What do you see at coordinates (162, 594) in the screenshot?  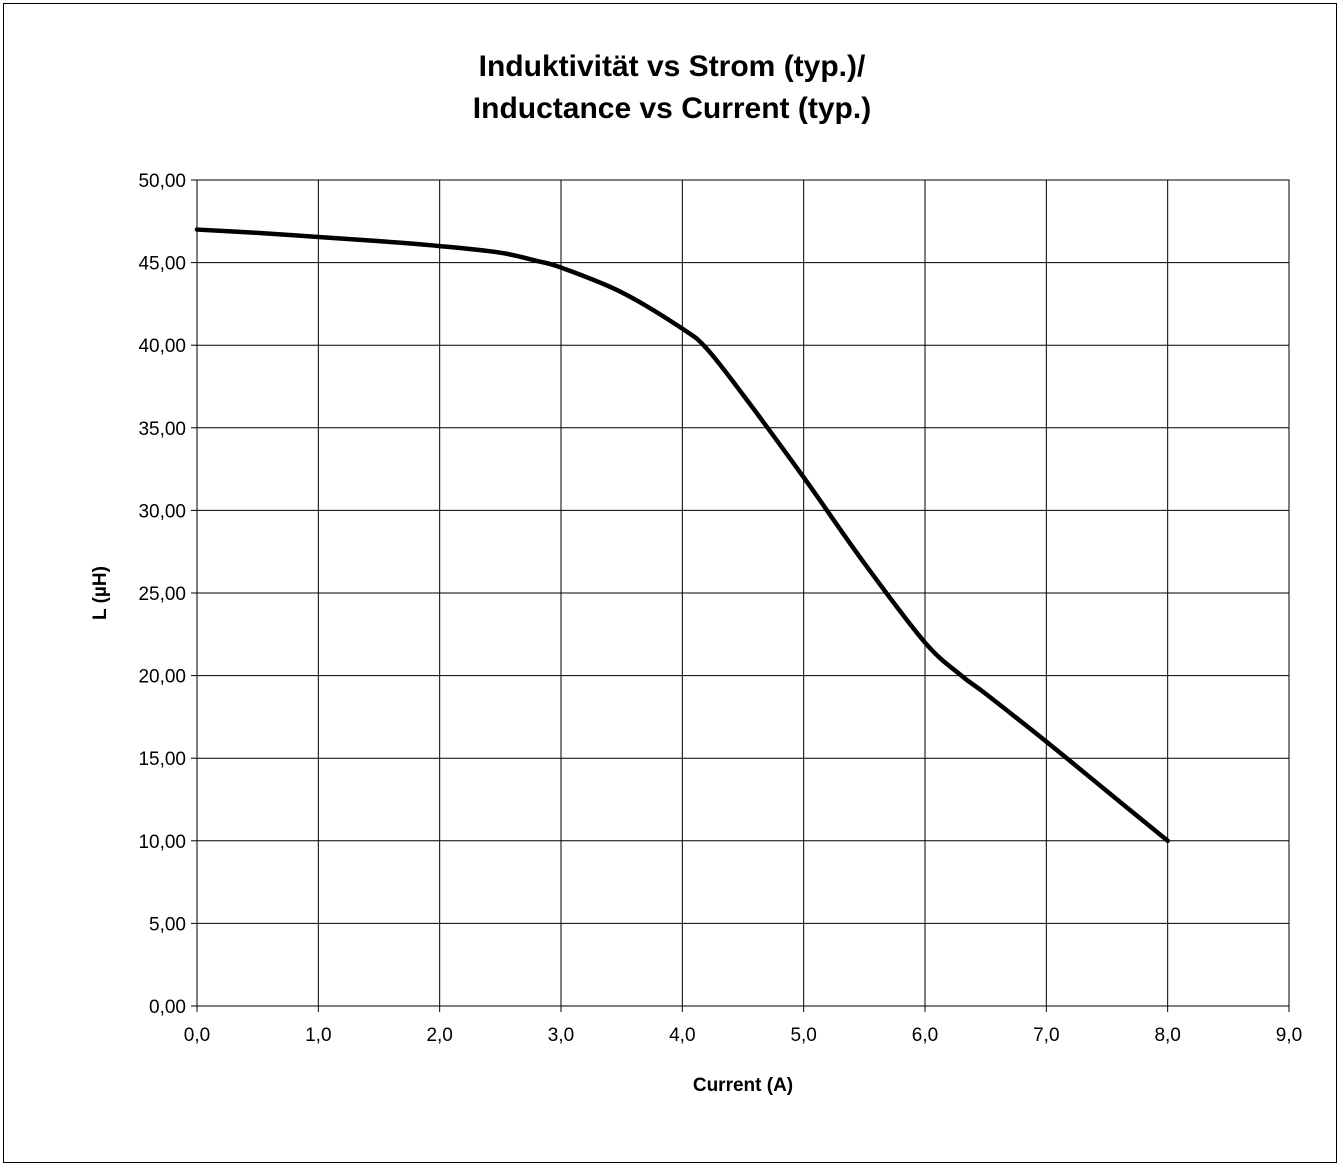 I see `y-tick-label: 25,00` at bounding box center [162, 594].